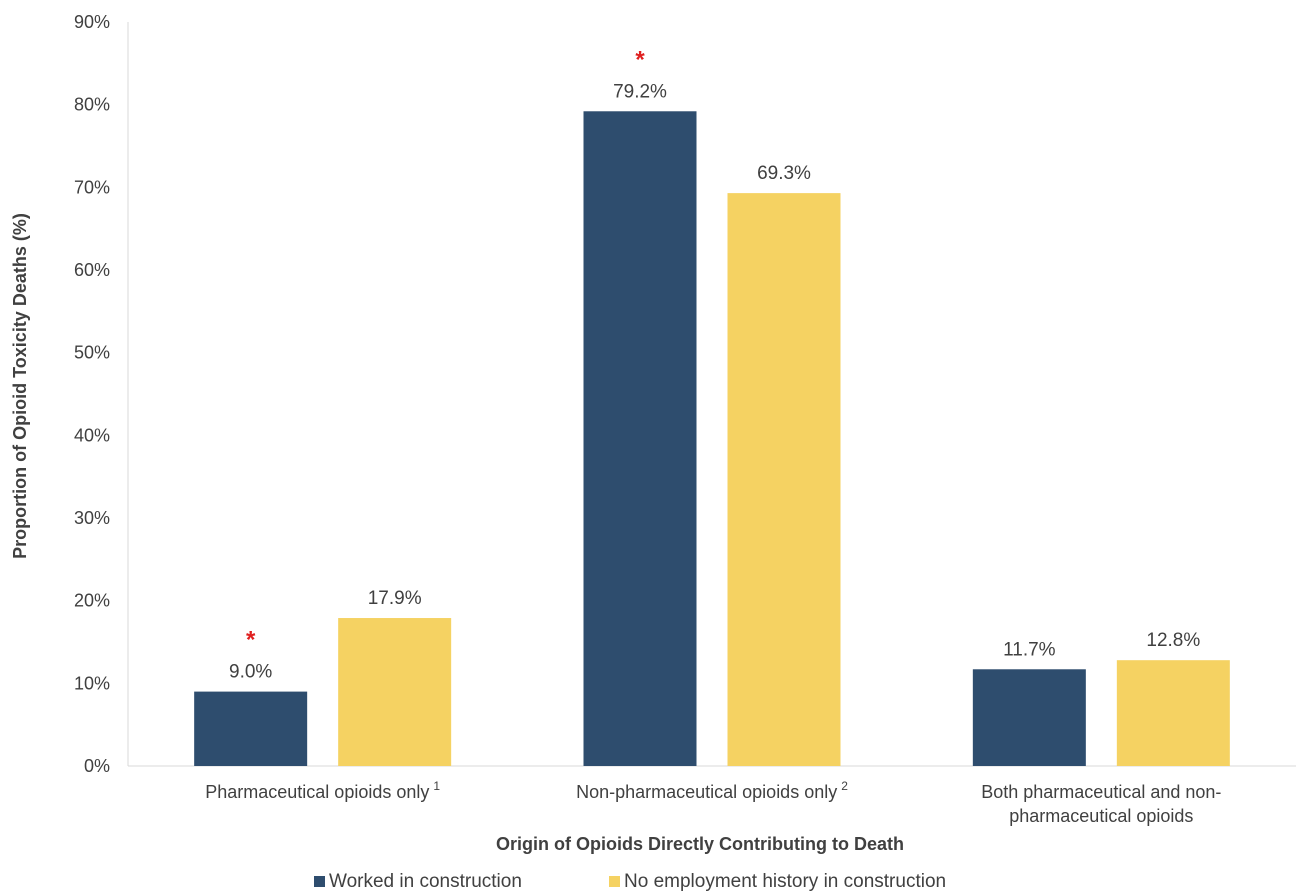 The height and width of the screenshot is (894, 1304). Describe the element at coordinates (92, 105) in the screenshot. I see `y-tick-label: 80%` at that location.